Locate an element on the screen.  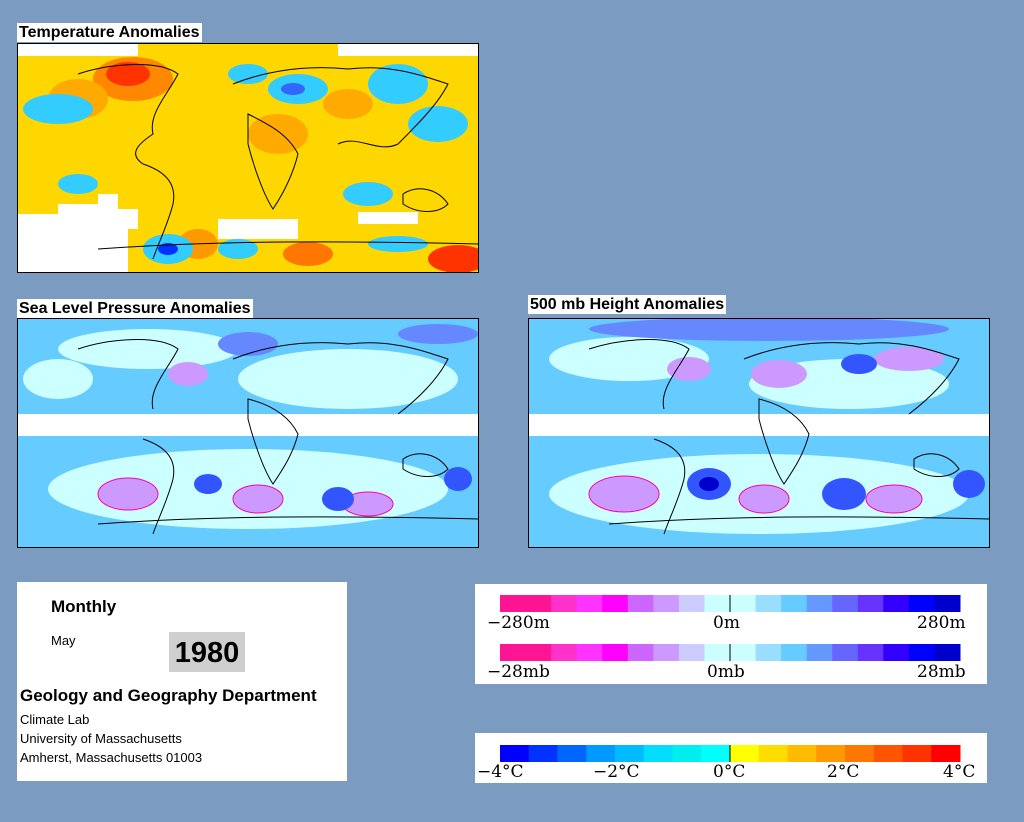
pressure-max-label: 28mb is located at coordinates (941, 672).